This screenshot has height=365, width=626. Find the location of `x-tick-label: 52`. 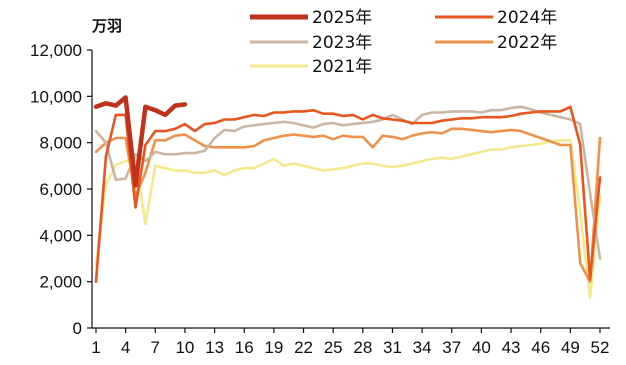

x-tick-label: 52 is located at coordinates (600, 347).